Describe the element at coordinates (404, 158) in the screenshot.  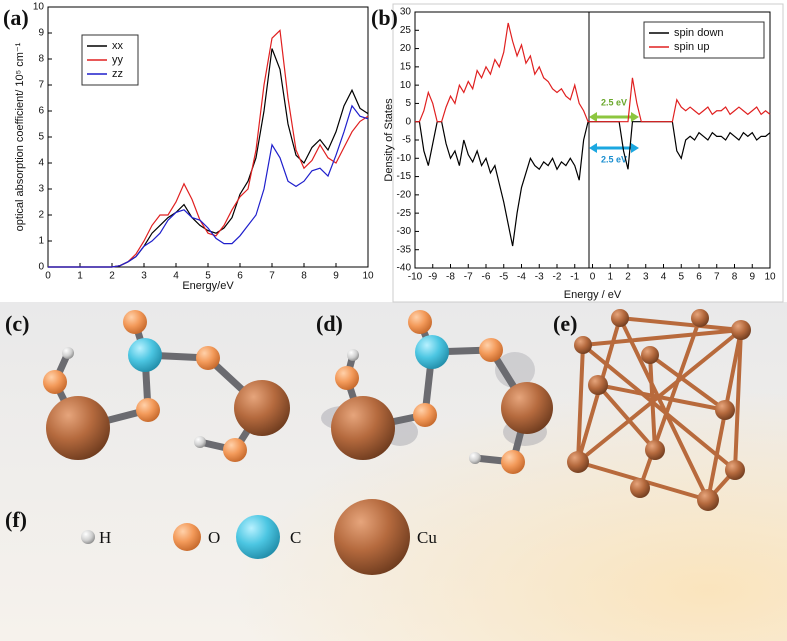
I see `y-tick-label: -10` at that location.